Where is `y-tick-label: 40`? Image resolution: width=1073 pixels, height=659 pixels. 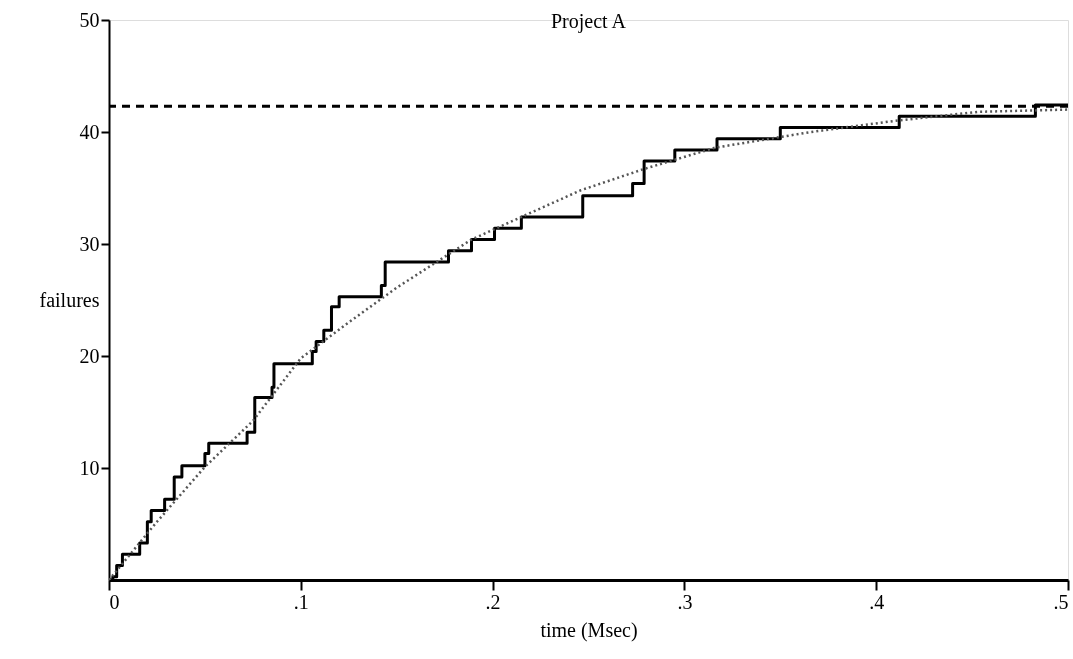 y-tick-label: 40 is located at coordinates (89, 131).